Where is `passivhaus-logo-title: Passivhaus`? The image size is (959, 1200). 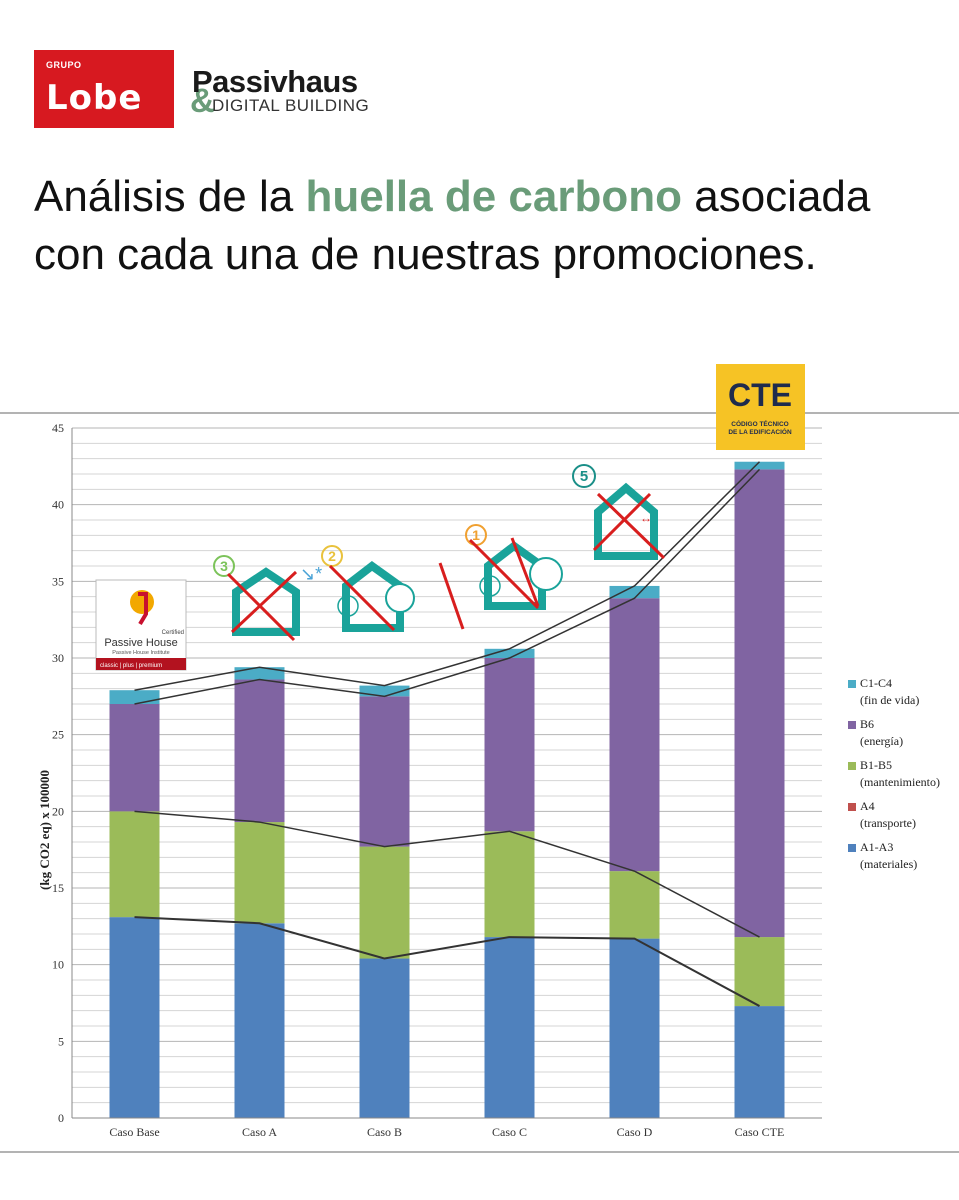
passivhaus-logo-title: Passivhaus is located at coordinates (275, 81).